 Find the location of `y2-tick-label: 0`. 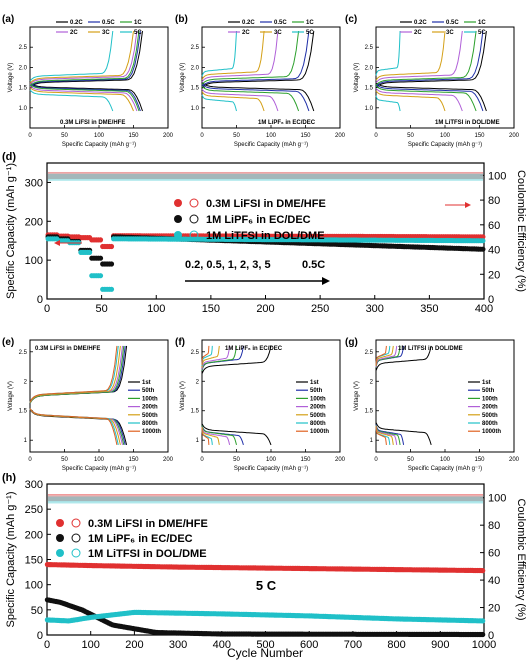

y2-tick-label: 0 is located at coordinates (491, 300).